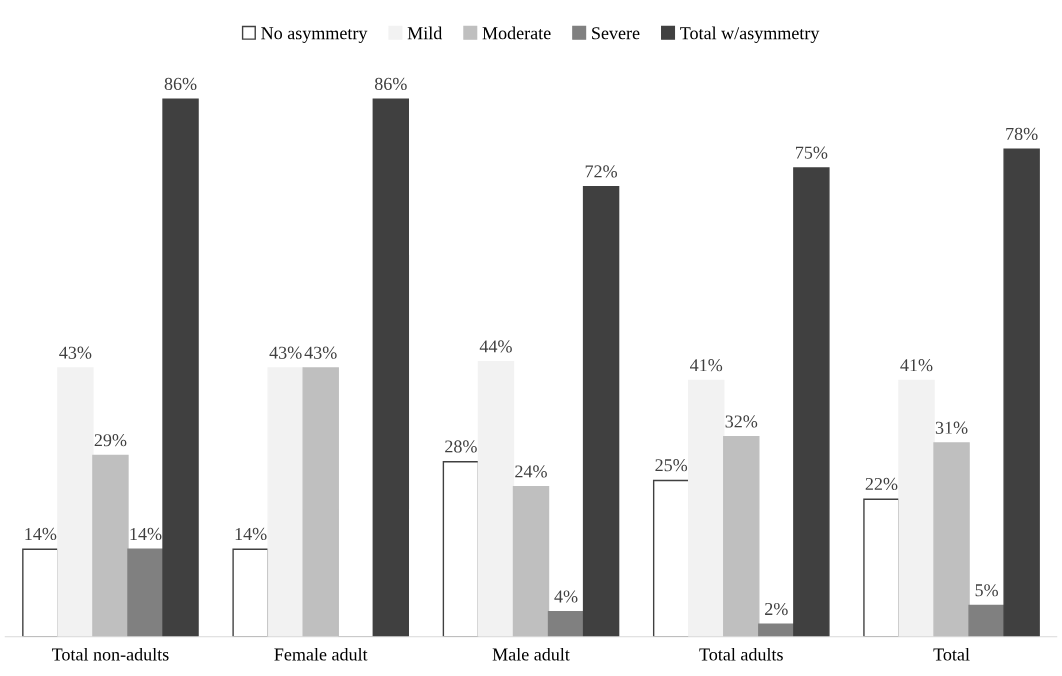 The image size is (1062, 676). Describe the element at coordinates (812, 152) in the screenshot. I see `data-label: 75%` at that location.